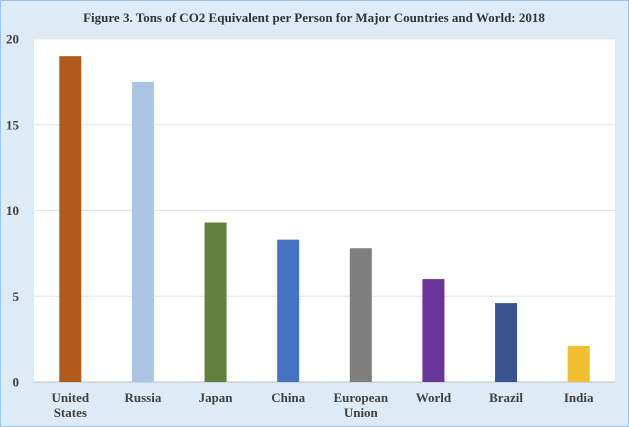 The width and height of the screenshot is (629, 427). What do you see at coordinates (13, 124) in the screenshot?
I see `y-tick-label: 15` at bounding box center [13, 124].